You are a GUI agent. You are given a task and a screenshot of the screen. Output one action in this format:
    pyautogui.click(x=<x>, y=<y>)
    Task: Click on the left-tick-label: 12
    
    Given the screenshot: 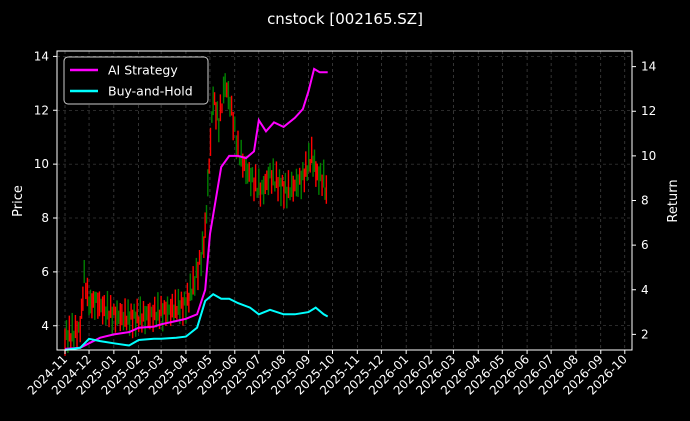 What is the action you would take?
    pyautogui.click(x=41, y=110)
    